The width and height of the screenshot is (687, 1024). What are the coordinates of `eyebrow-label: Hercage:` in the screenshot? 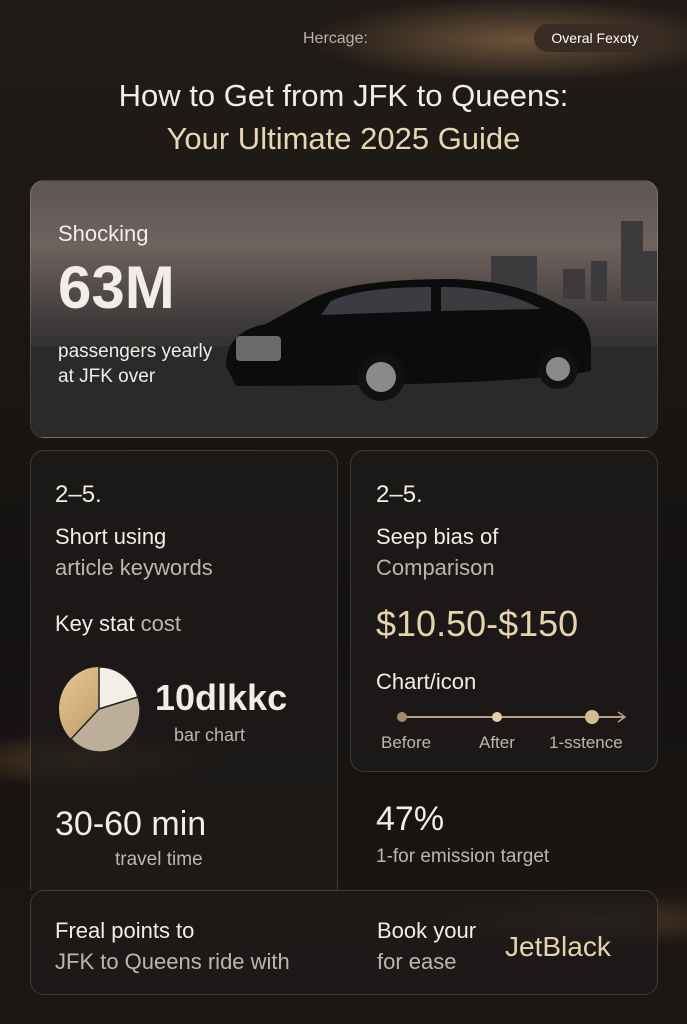 It's located at (335, 38).